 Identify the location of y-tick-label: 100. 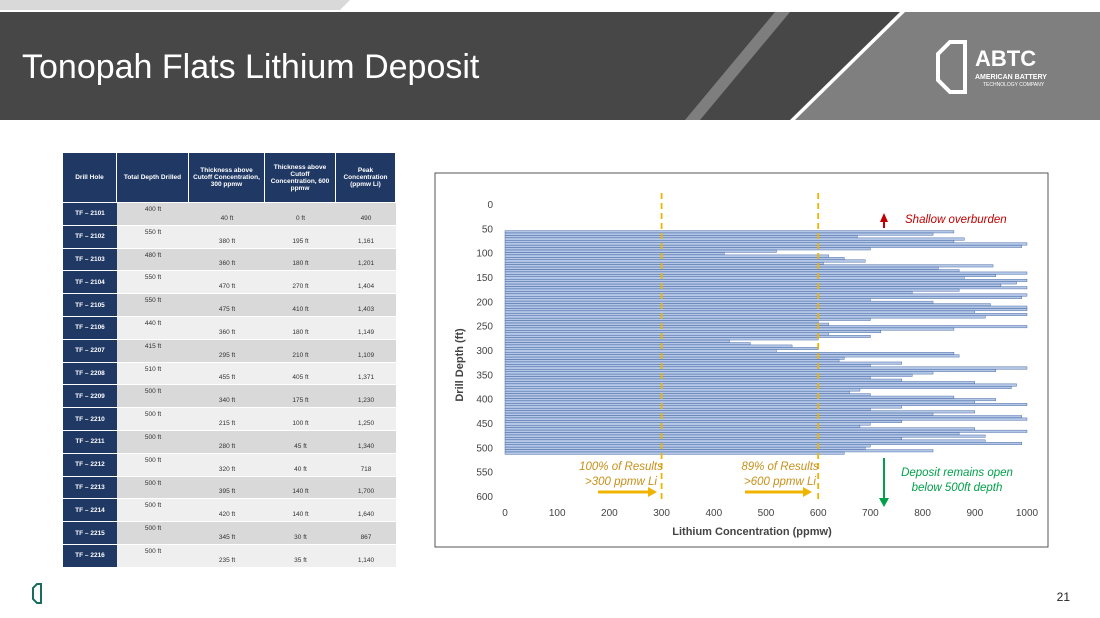
(484, 254).